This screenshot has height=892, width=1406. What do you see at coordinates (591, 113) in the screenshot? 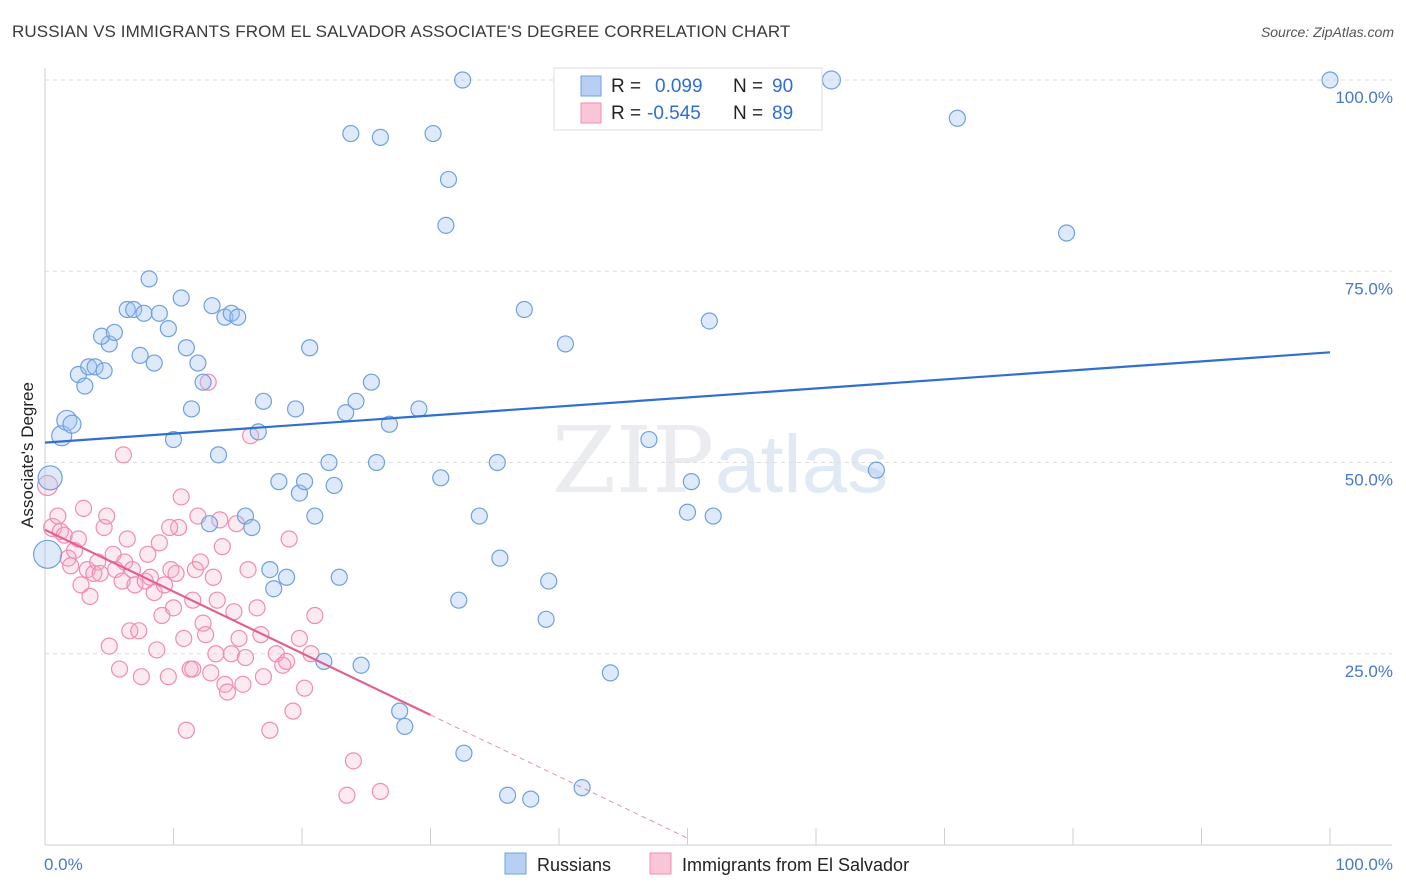
I see `legend-swatch-elsalvador` at bounding box center [591, 113].